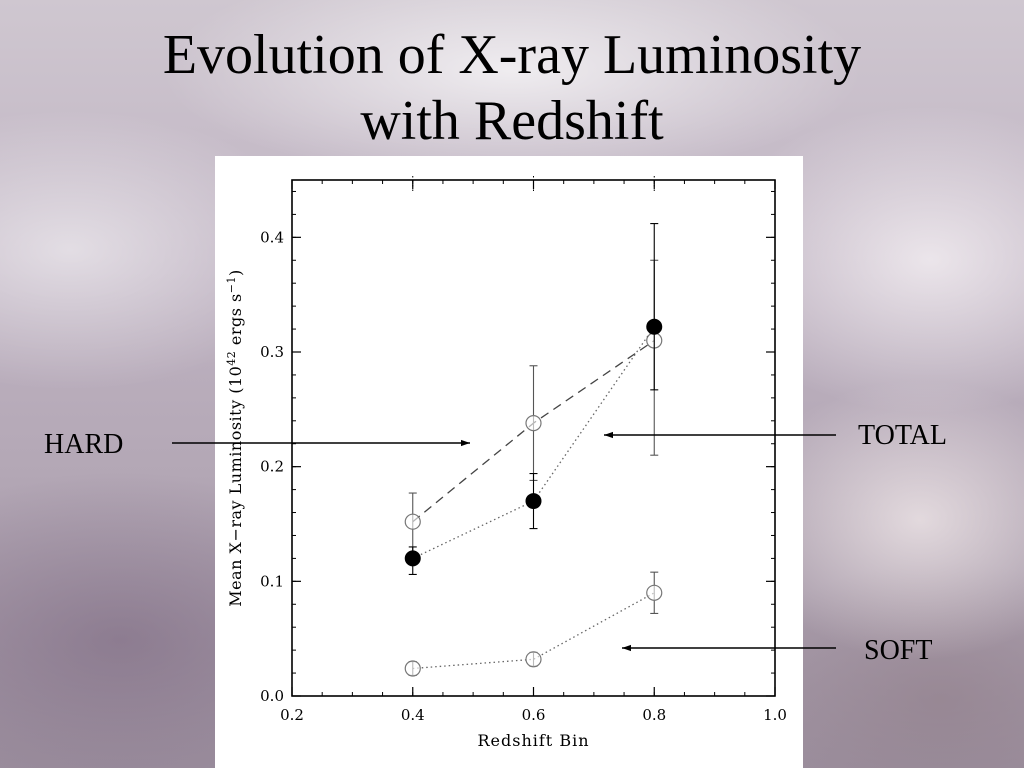 The image size is (1024, 768). Describe the element at coordinates (533, 740) in the screenshot. I see `x-axis-title: Redshift Bin` at that location.